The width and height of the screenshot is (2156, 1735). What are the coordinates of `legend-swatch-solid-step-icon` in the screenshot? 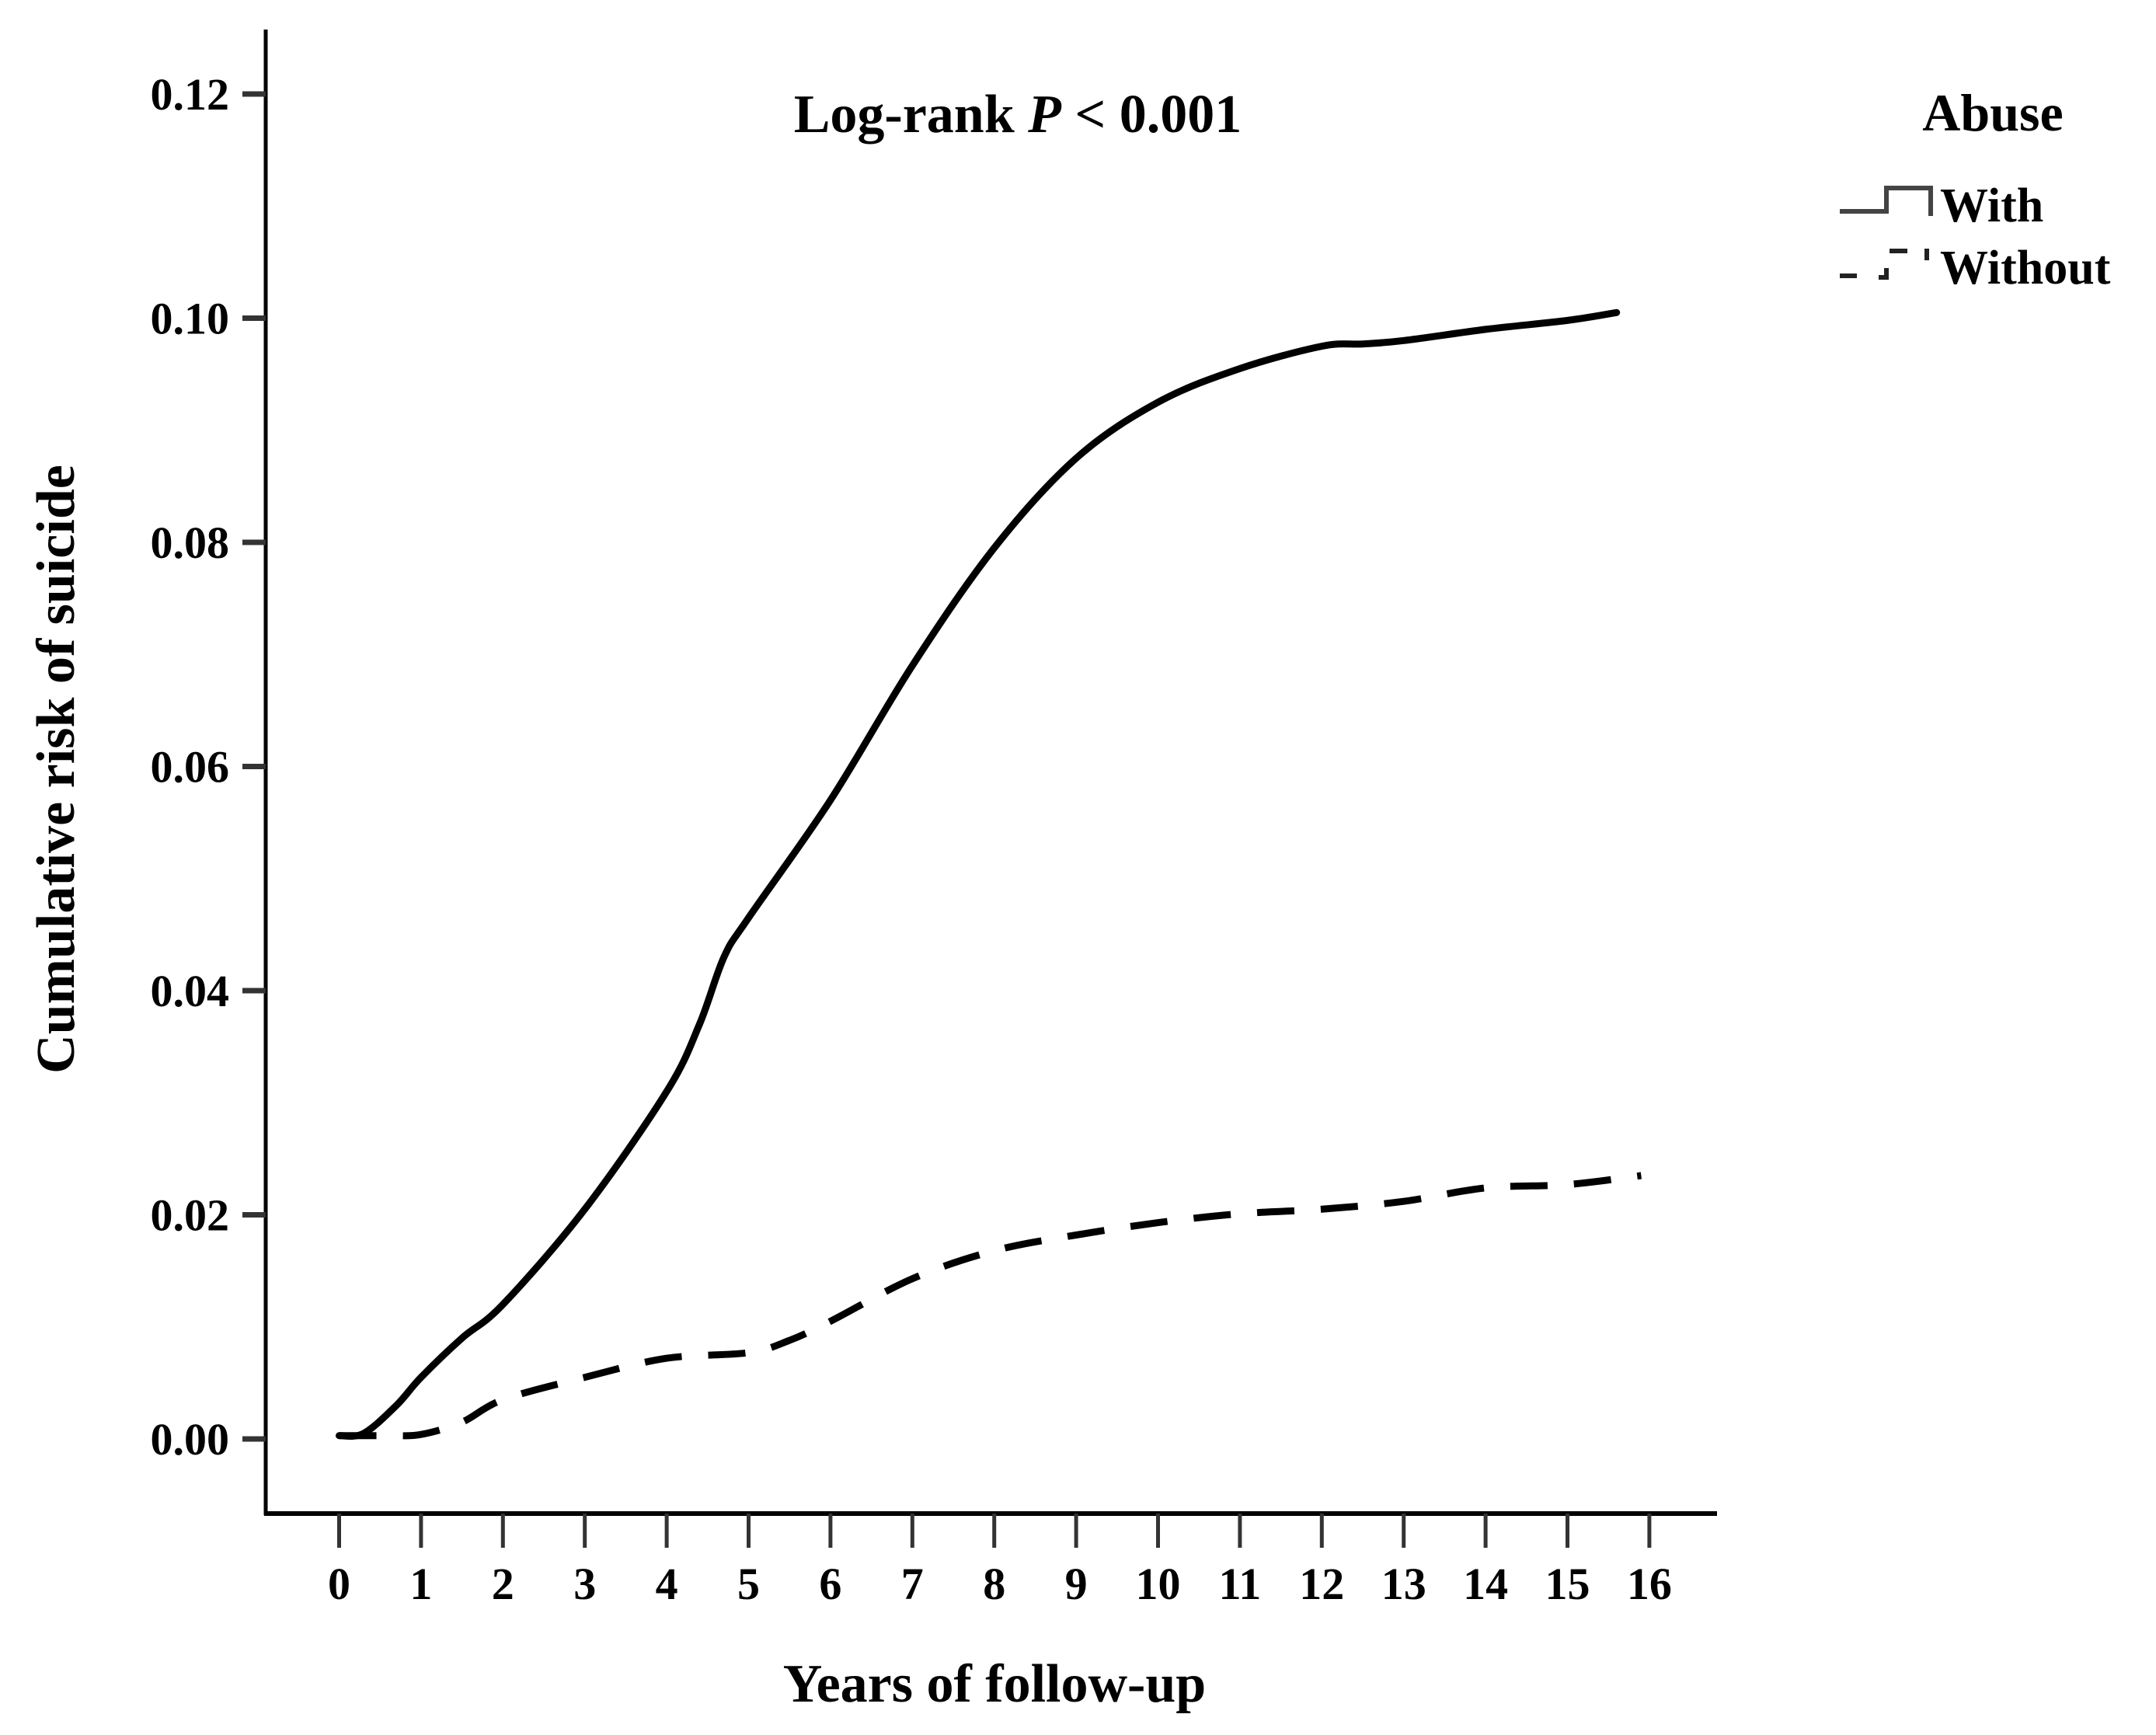 It's located at (1886, 201).